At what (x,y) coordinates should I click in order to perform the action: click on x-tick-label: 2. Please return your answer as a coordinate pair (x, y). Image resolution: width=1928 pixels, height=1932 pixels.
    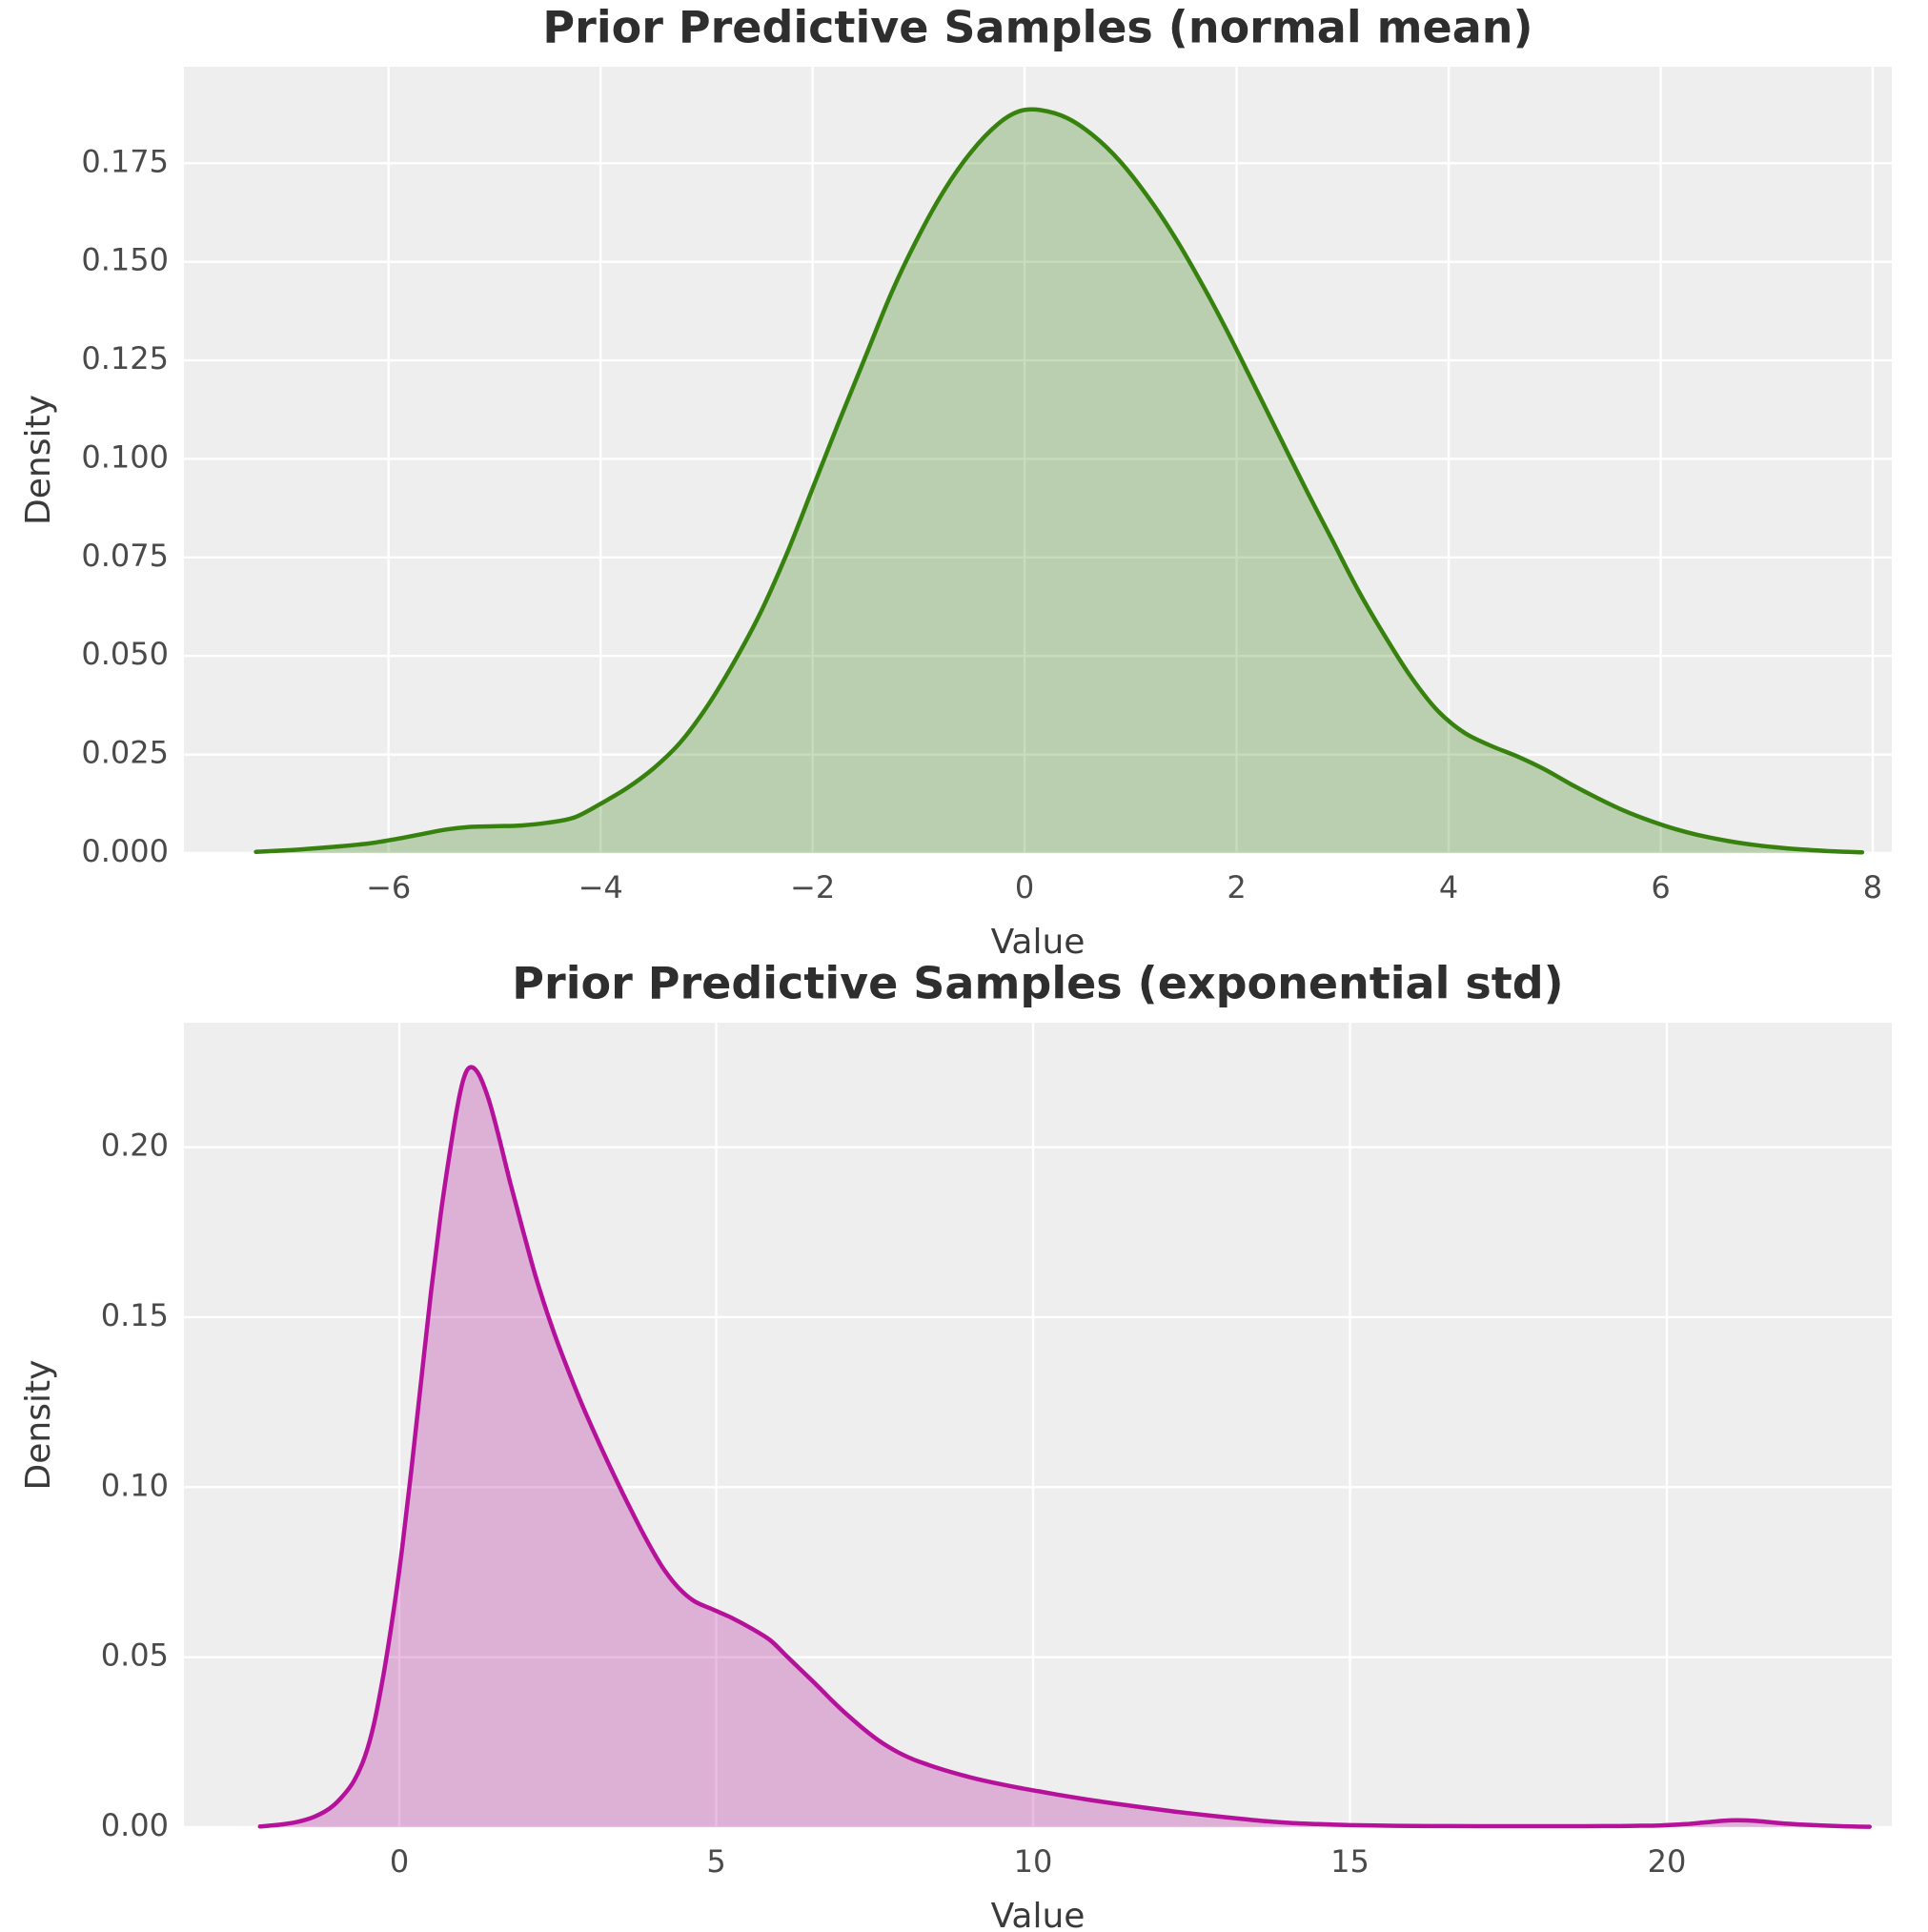
    Looking at the image, I should click on (1236, 887).